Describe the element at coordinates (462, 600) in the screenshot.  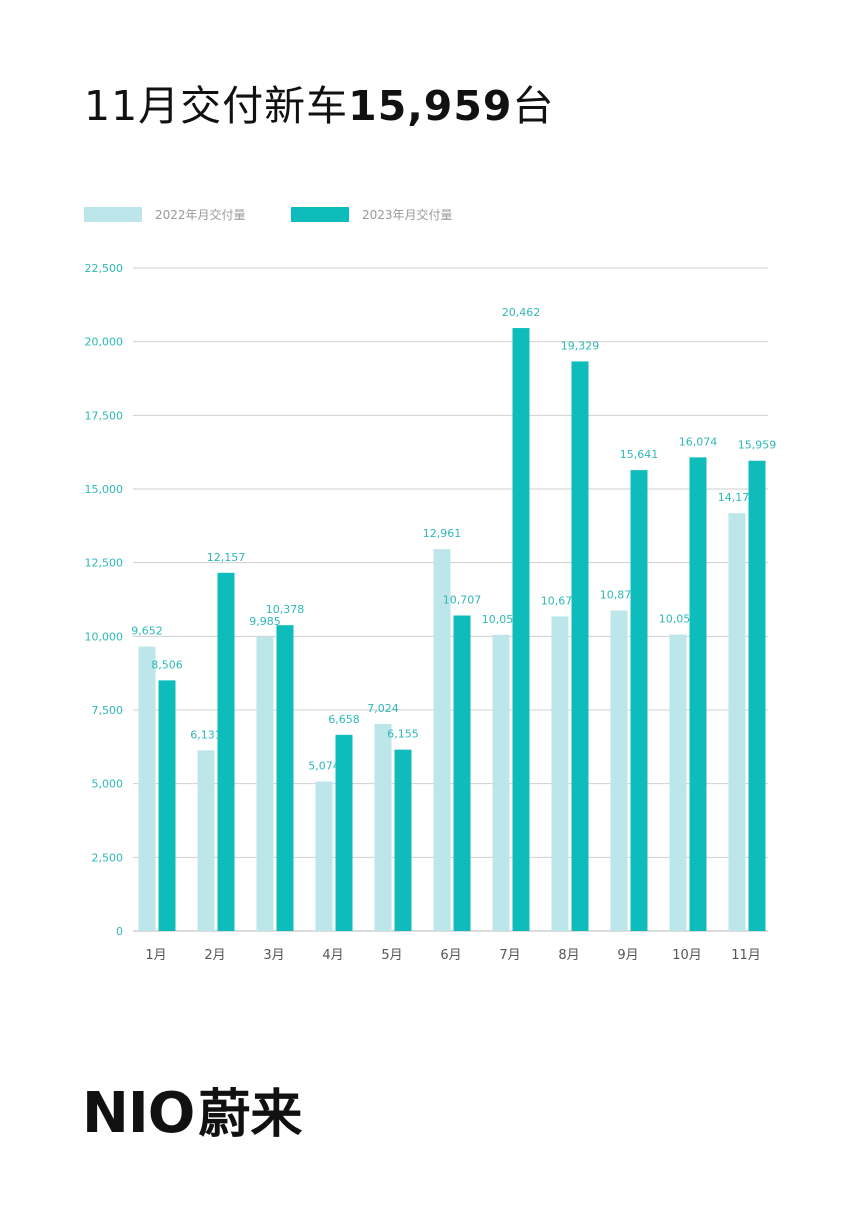
I see `data-label-2023: 10,707` at that location.